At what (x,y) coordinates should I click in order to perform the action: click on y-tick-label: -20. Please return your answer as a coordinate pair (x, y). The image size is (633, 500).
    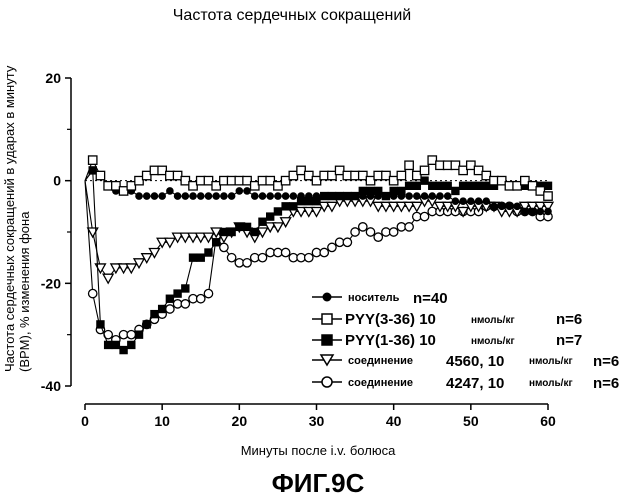
    Looking at the image, I should click on (51, 283).